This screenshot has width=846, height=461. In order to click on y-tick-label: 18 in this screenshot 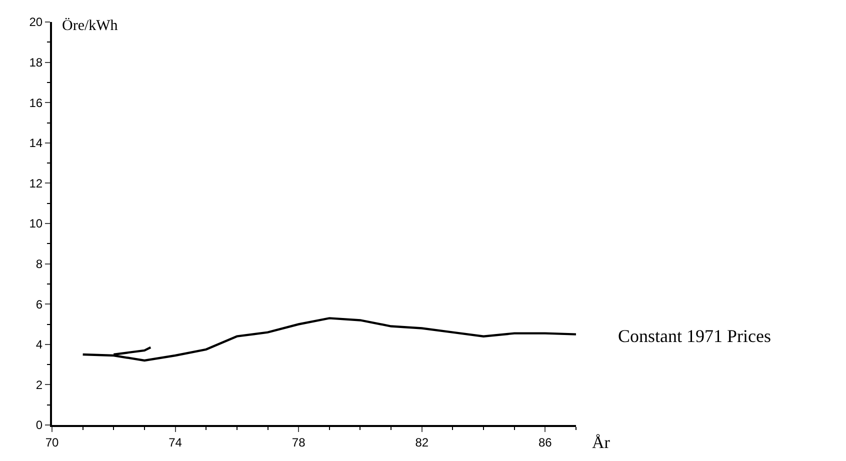, I will do `click(36, 63)`.